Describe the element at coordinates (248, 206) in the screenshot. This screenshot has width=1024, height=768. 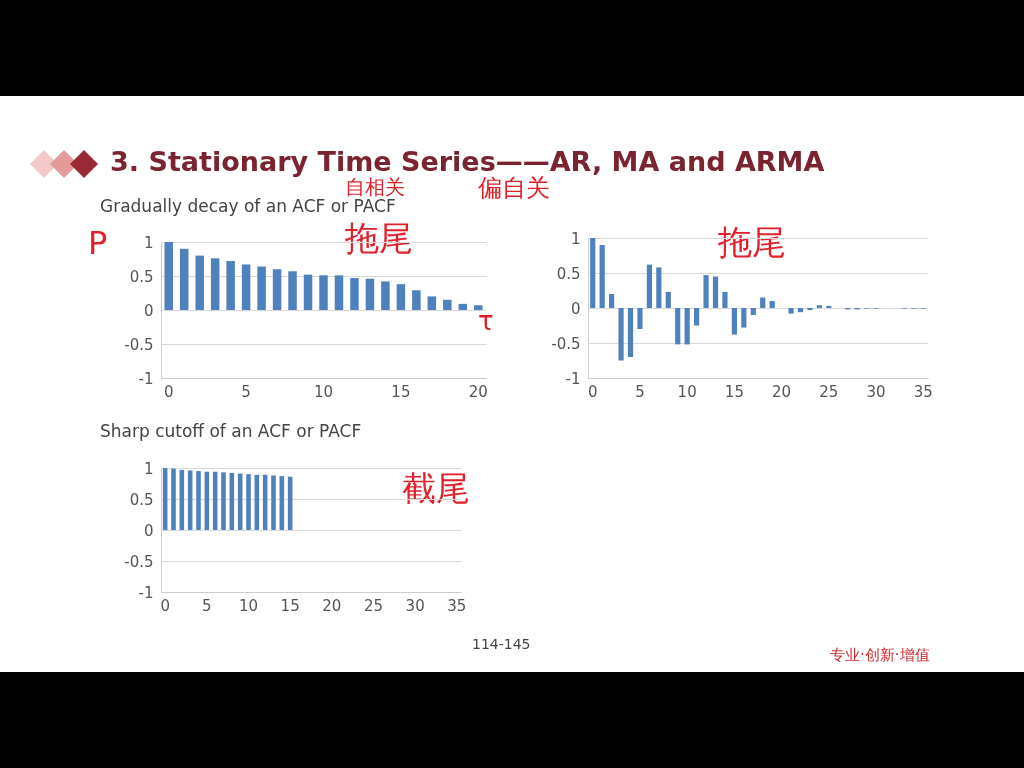
I see `chart-subtitle: Gradually decay of an ACF or PACF` at that location.